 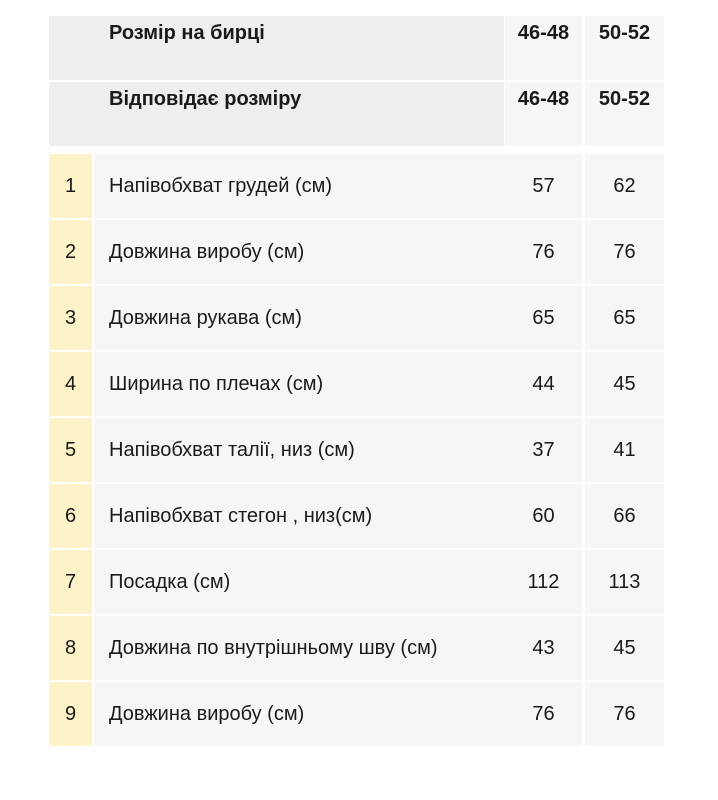 I want to click on measurement-value-size-1: 112, so click(x=543, y=581).